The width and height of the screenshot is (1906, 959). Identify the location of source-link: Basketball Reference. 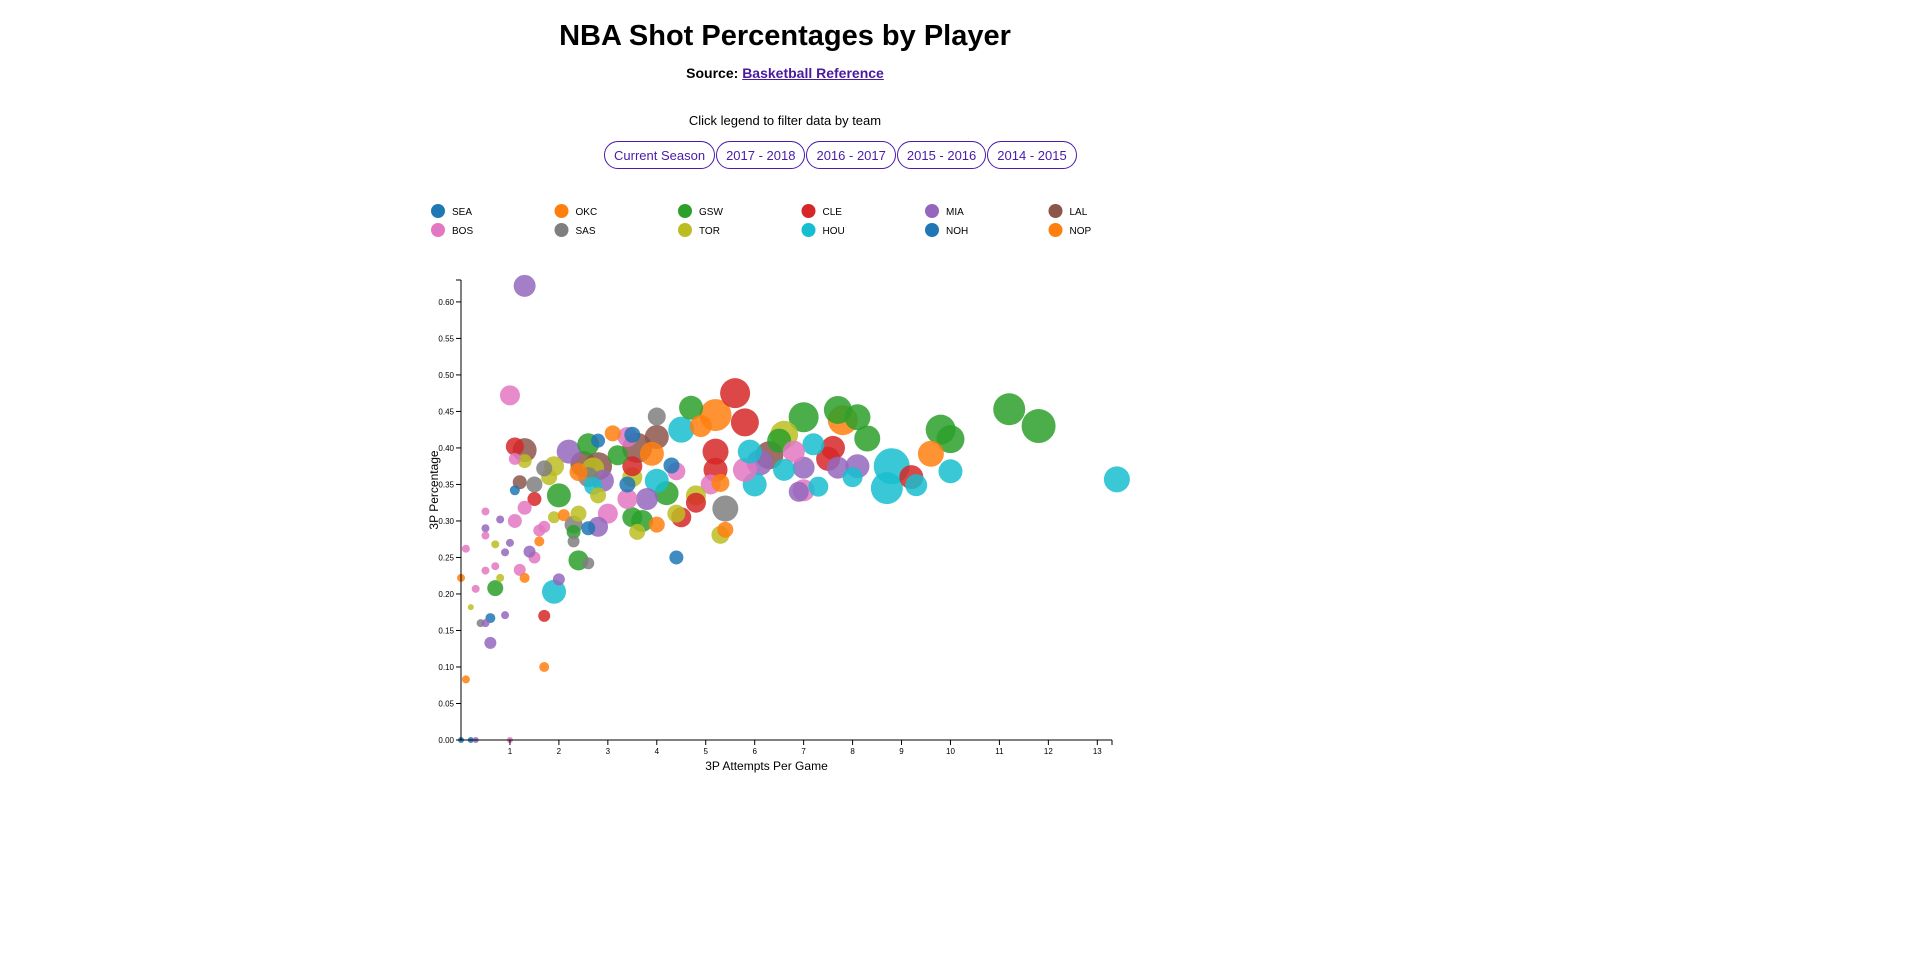
(813, 73).